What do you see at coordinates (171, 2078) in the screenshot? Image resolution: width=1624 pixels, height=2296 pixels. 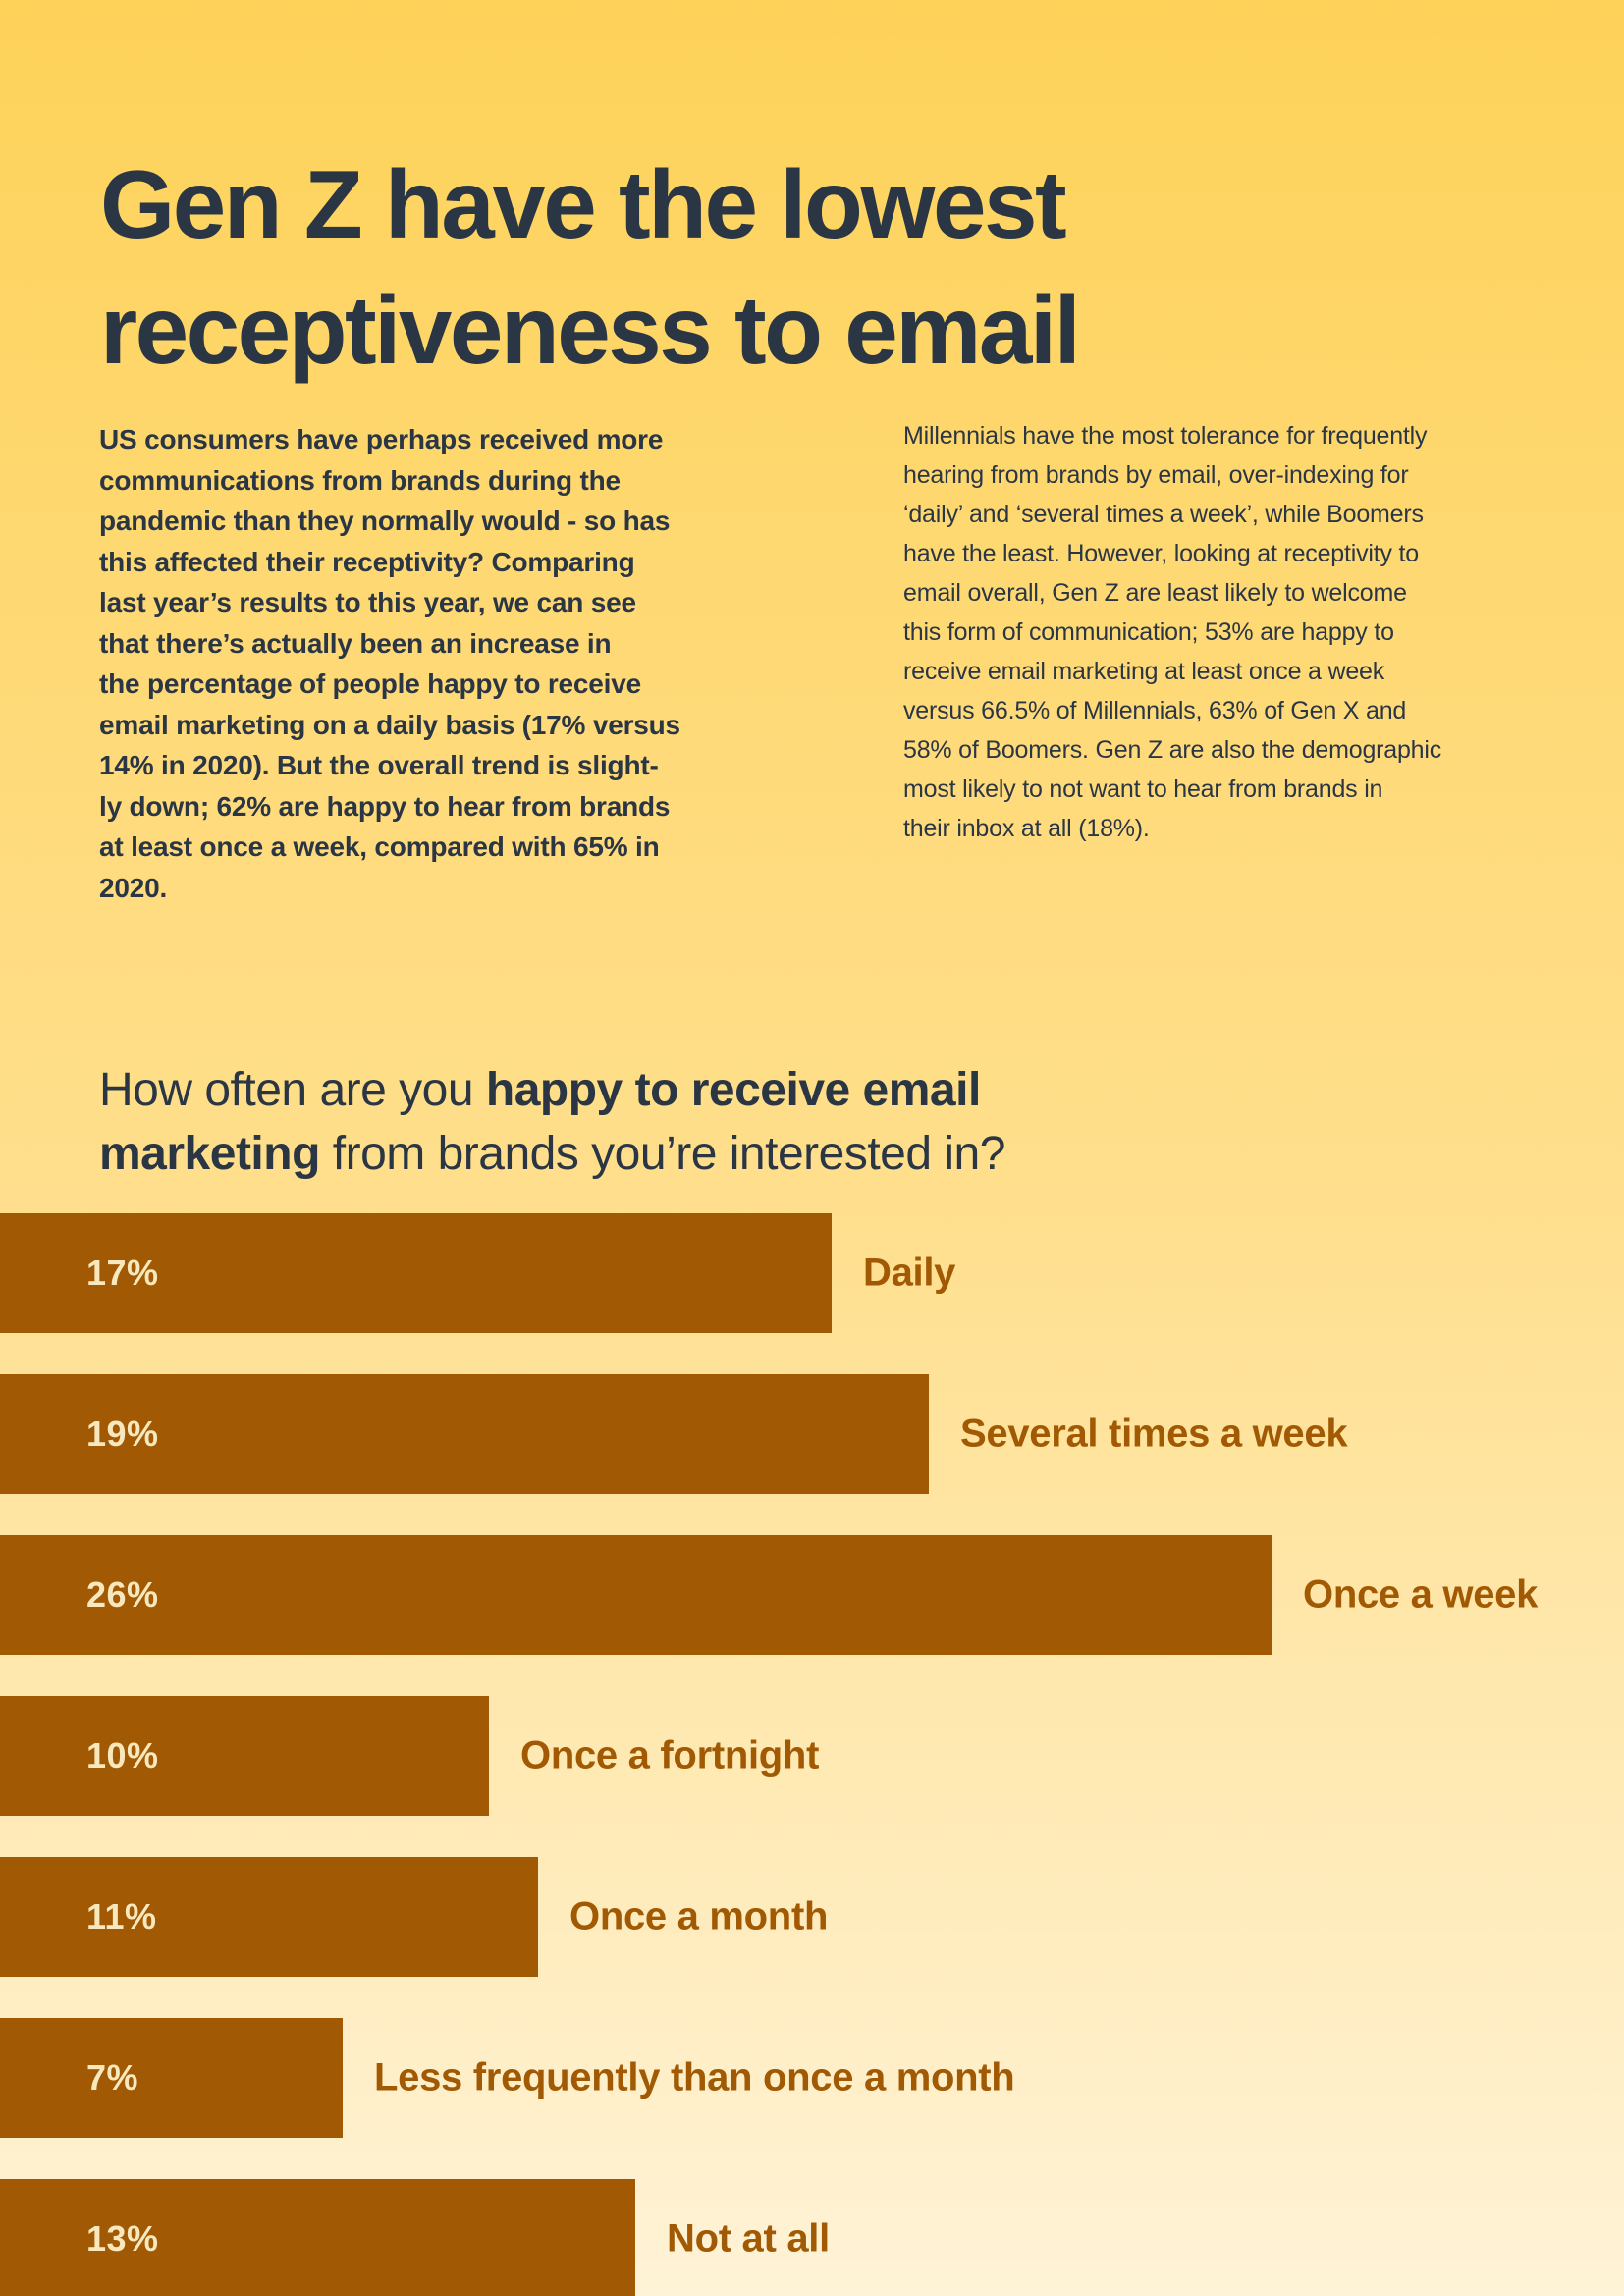 I see `bar: 7%` at bounding box center [171, 2078].